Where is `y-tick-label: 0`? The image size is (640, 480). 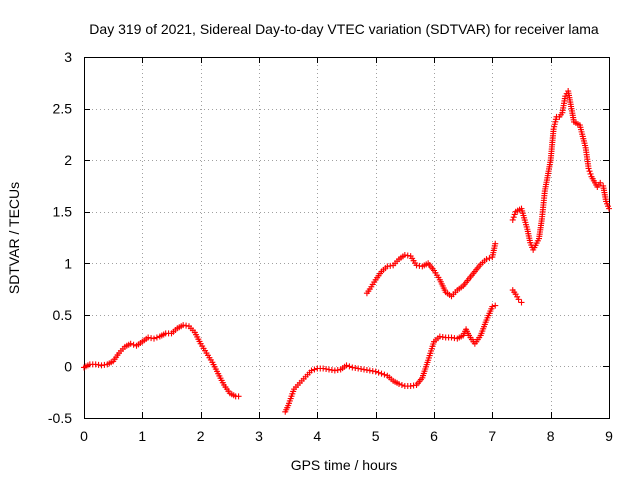
y-tick-label: 0 is located at coordinates (68, 366).